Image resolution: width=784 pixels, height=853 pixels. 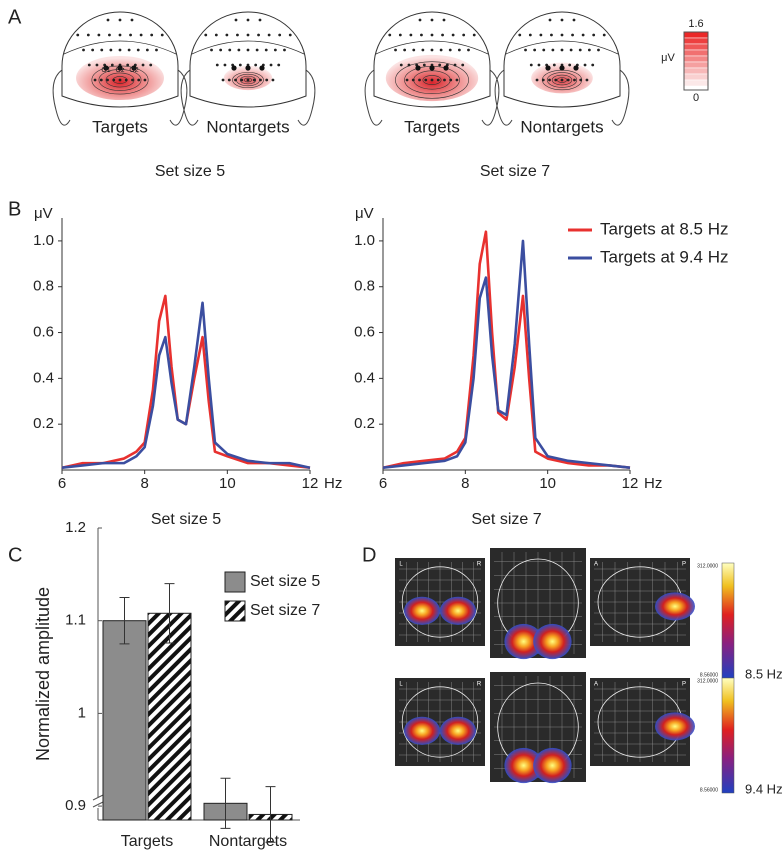 I want to click on legend-swatch, so click(x=235, y=582).